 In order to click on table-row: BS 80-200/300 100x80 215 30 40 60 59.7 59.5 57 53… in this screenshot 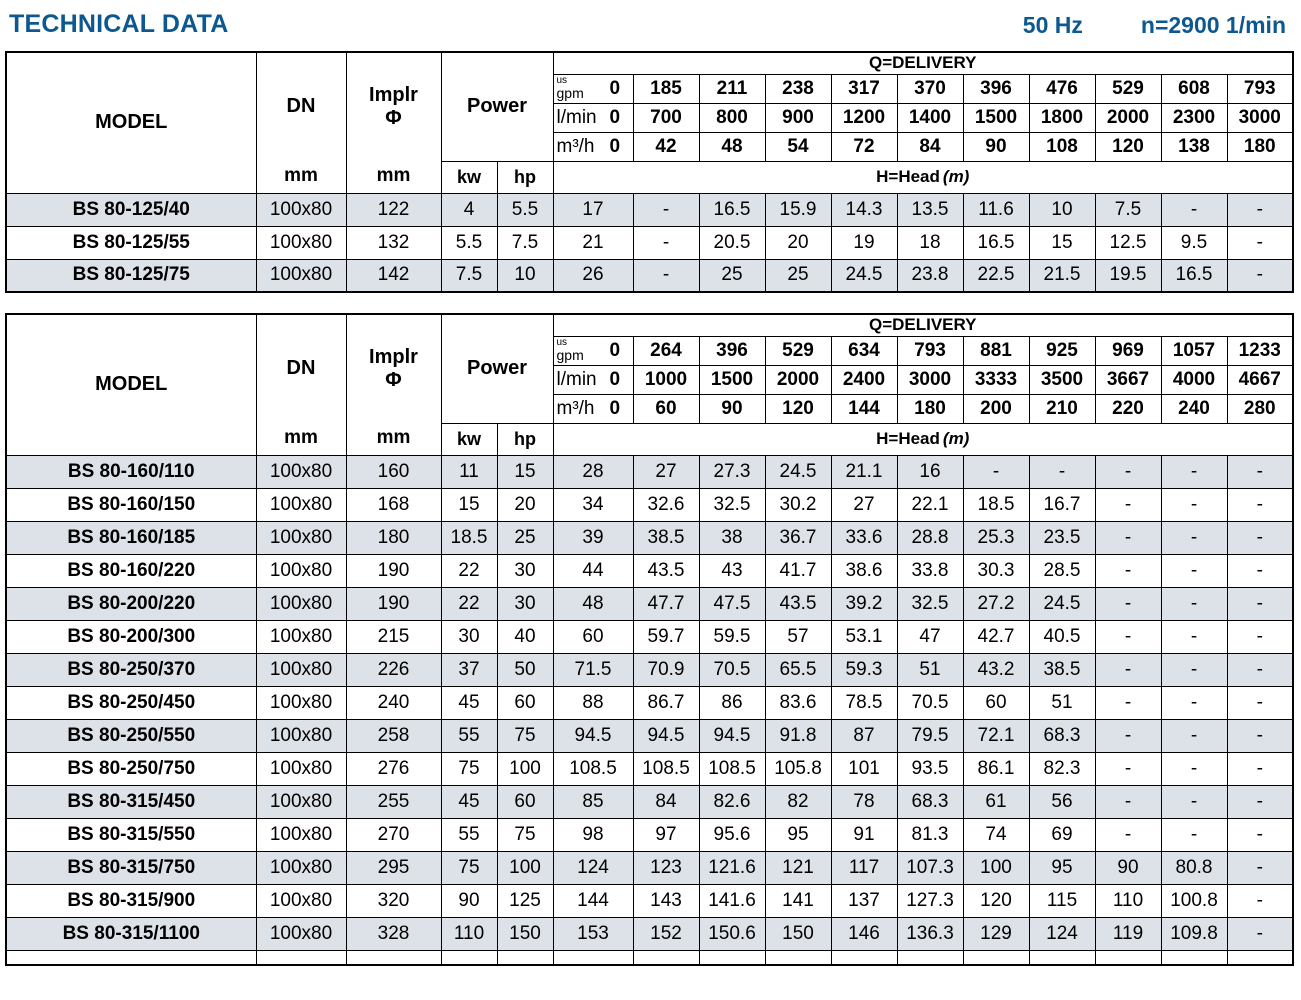, I will do `click(649, 636)`.